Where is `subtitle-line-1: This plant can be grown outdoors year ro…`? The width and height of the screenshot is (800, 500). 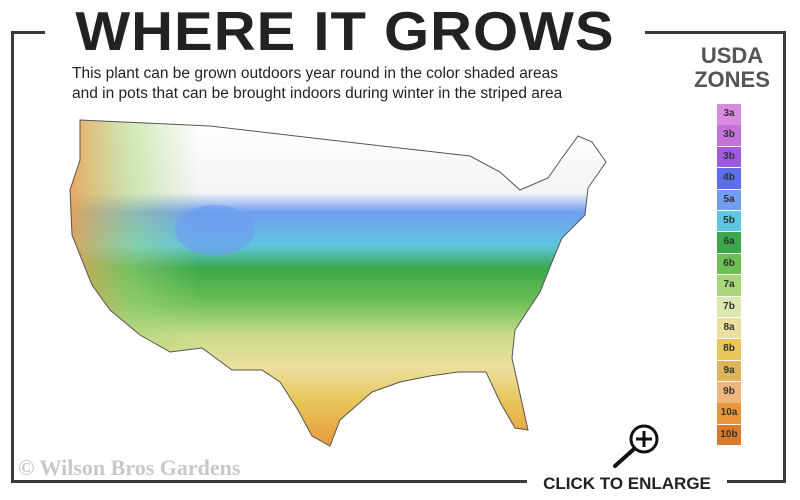
subtitle-line-1: This plant can be grown outdoors year ro… is located at coordinates (315, 73).